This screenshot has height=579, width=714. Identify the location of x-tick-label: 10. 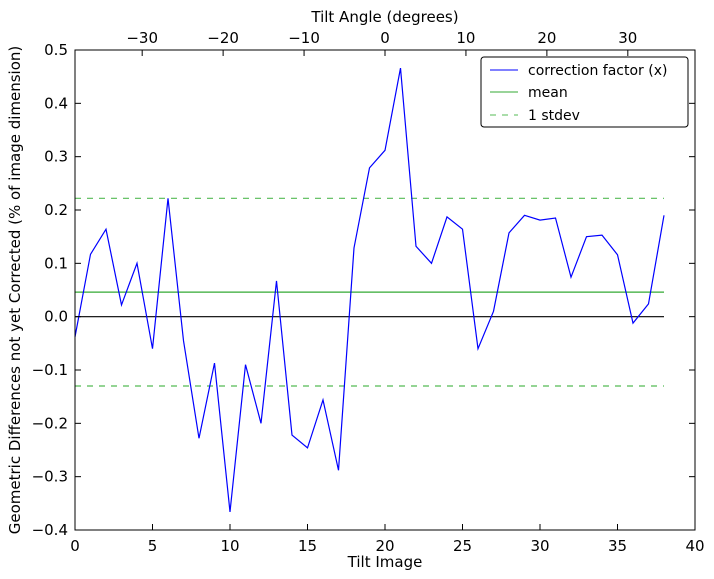
(229, 546).